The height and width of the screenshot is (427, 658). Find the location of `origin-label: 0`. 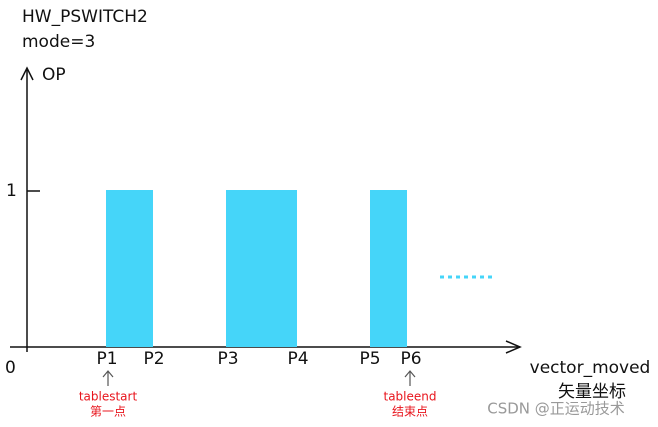

origin-label: 0 is located at coordinates (10, 368).